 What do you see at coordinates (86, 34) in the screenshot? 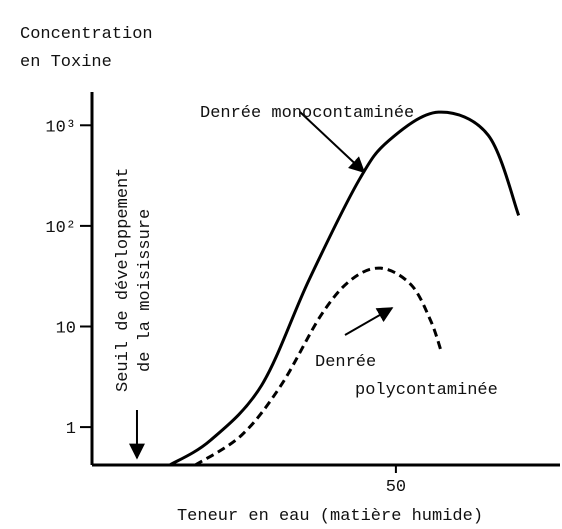
I see `y-label: Concentration` at bounding box center [86, 34].